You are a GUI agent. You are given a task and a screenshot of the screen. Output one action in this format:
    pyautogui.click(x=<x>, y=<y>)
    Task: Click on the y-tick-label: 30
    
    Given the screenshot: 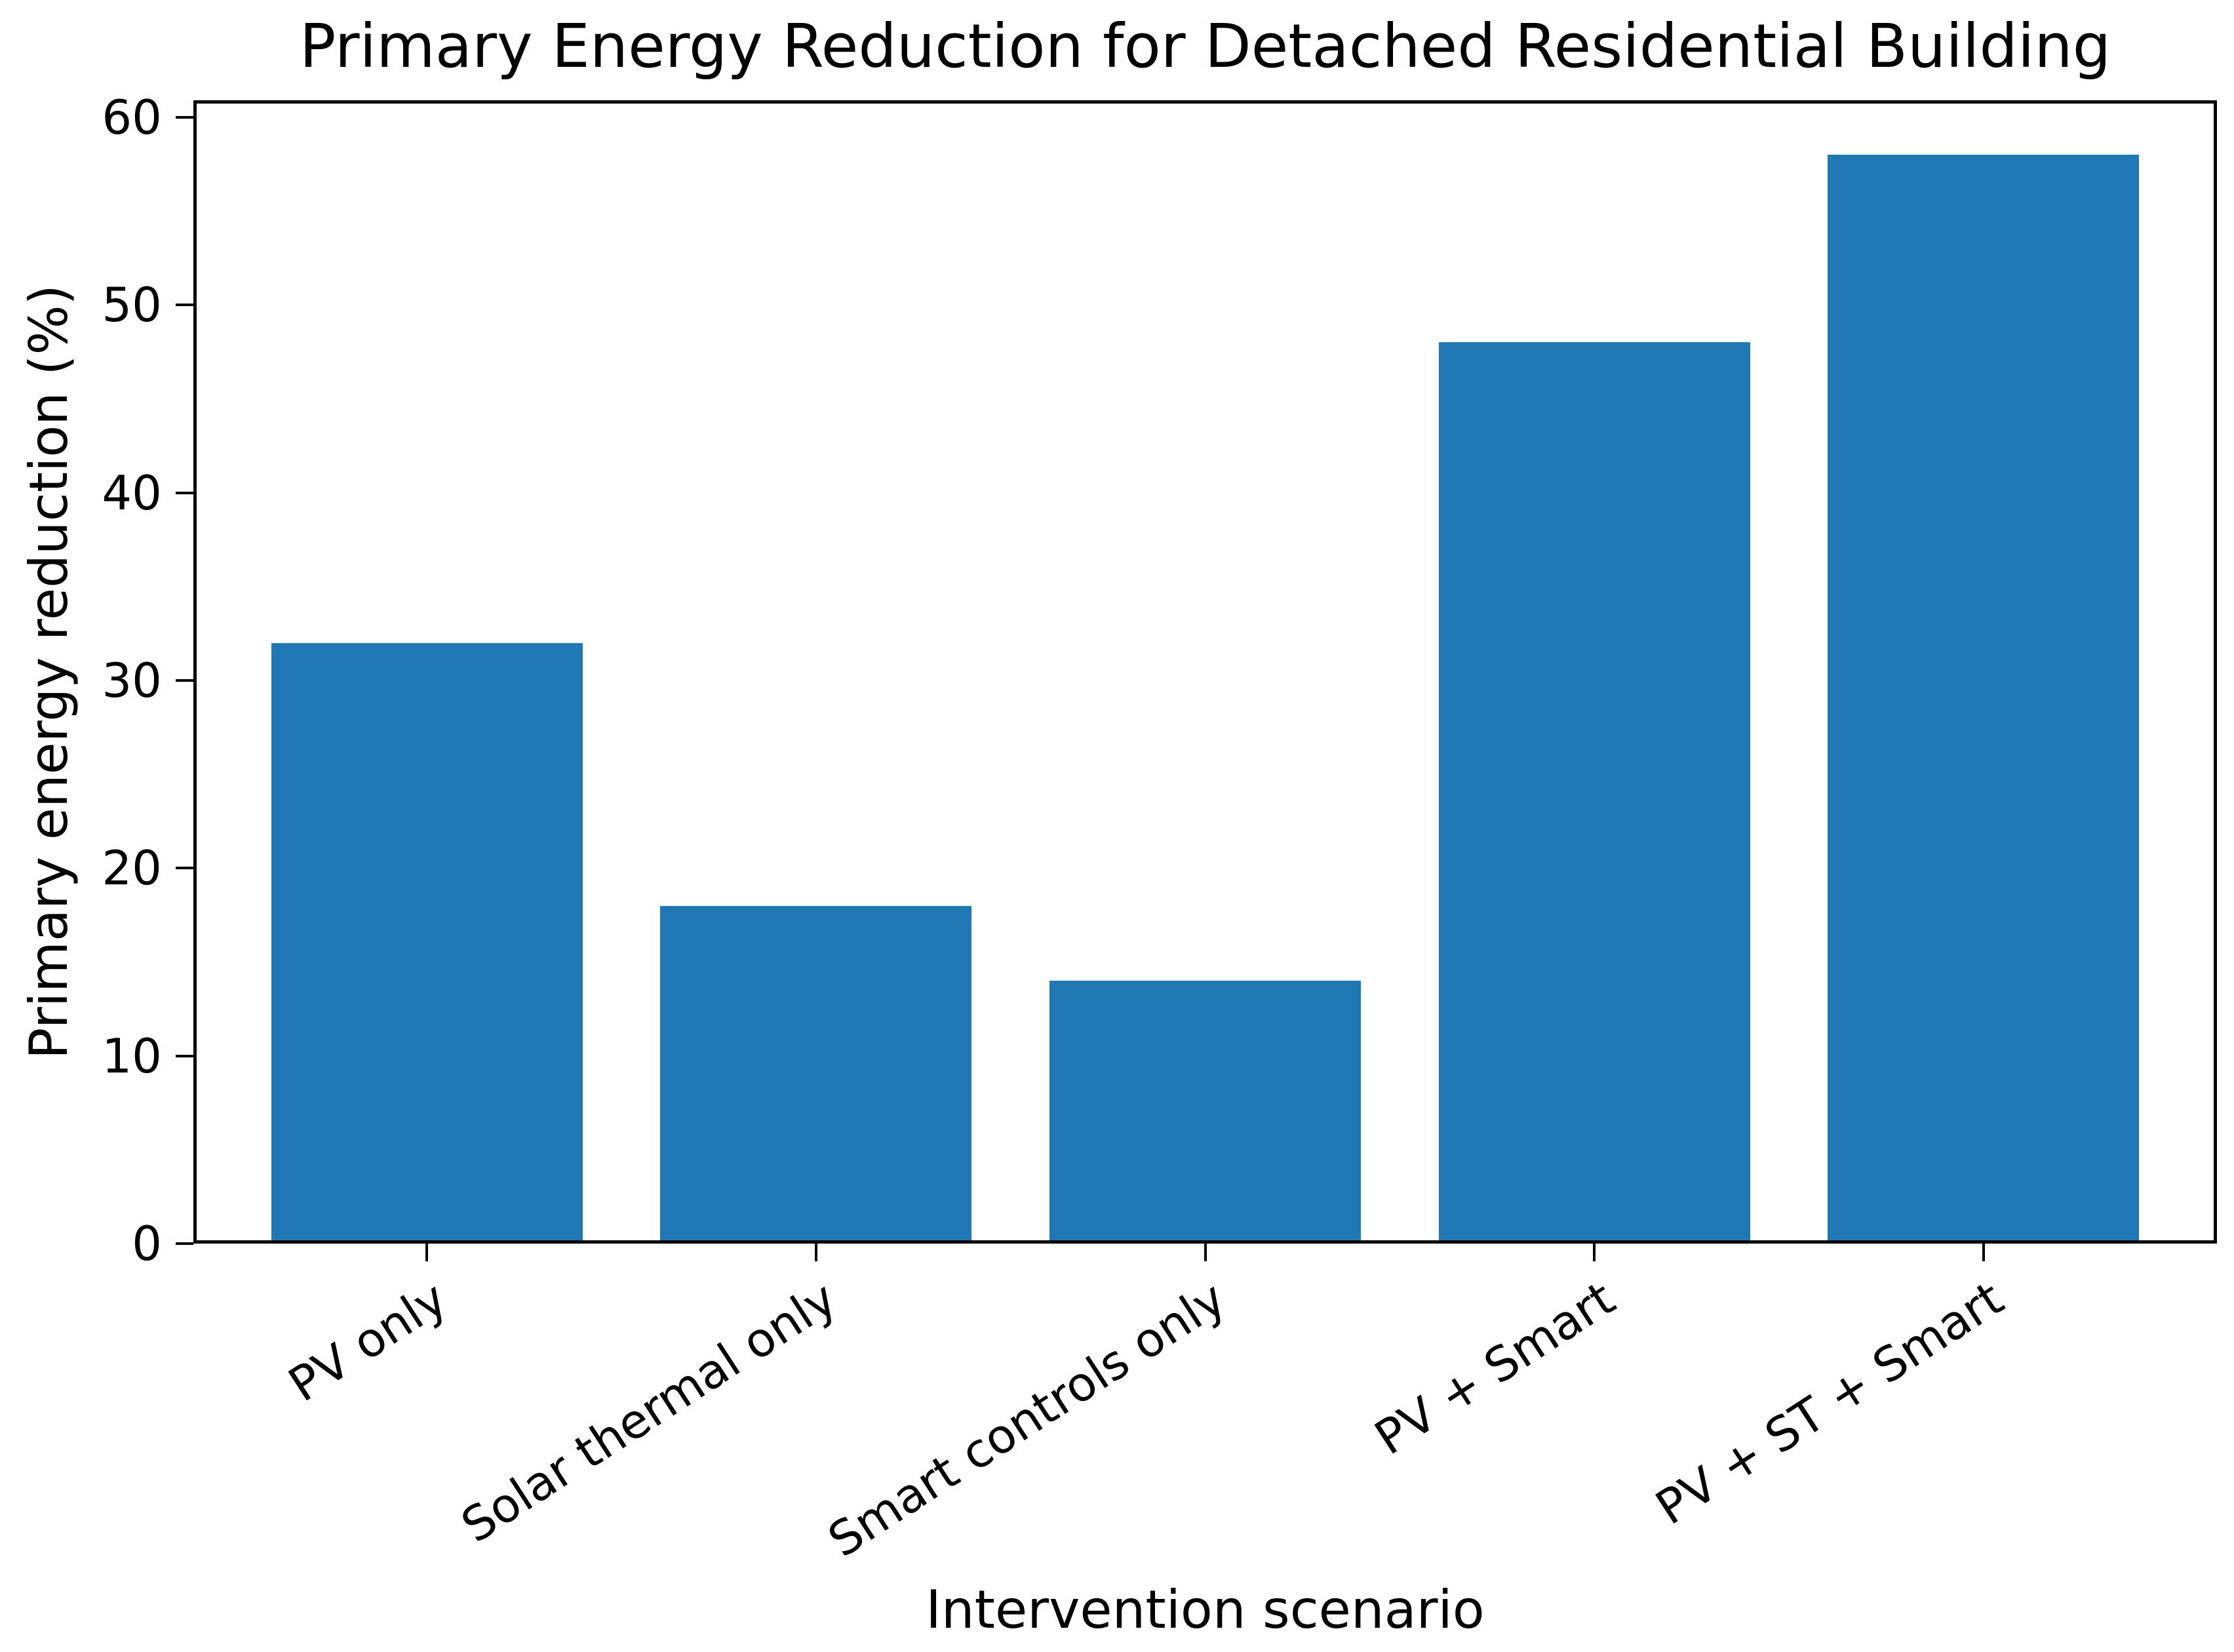 What is the action you would take?
    pyautogui.click(x=132, y=680)
    